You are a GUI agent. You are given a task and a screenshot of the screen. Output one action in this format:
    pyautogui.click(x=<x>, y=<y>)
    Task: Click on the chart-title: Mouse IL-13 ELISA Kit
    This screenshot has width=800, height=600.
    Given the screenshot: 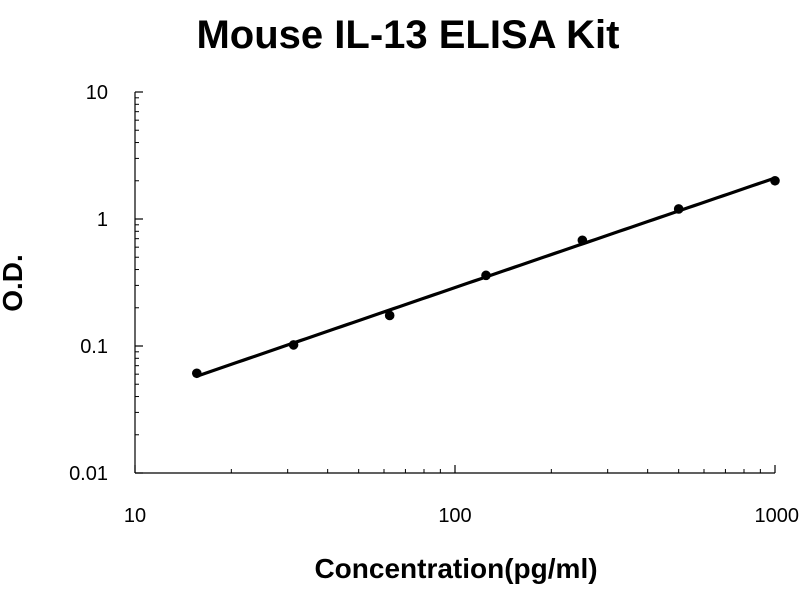 What is the action you would take?
    pyautogui.click(x=407, y=35)
    